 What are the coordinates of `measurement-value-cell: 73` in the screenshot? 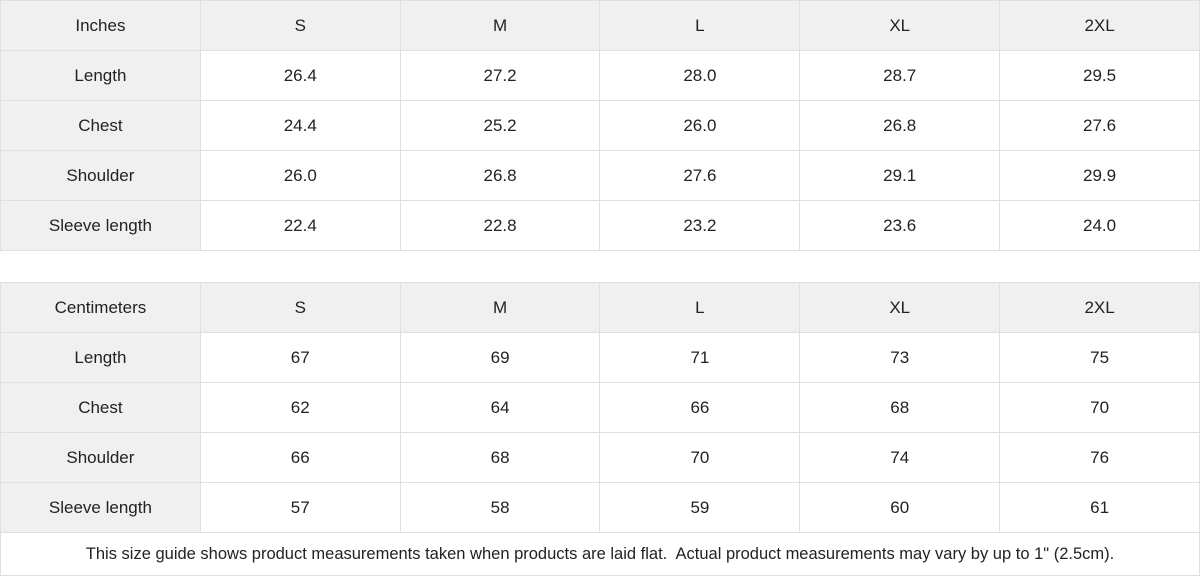 It's located at (900, 357).